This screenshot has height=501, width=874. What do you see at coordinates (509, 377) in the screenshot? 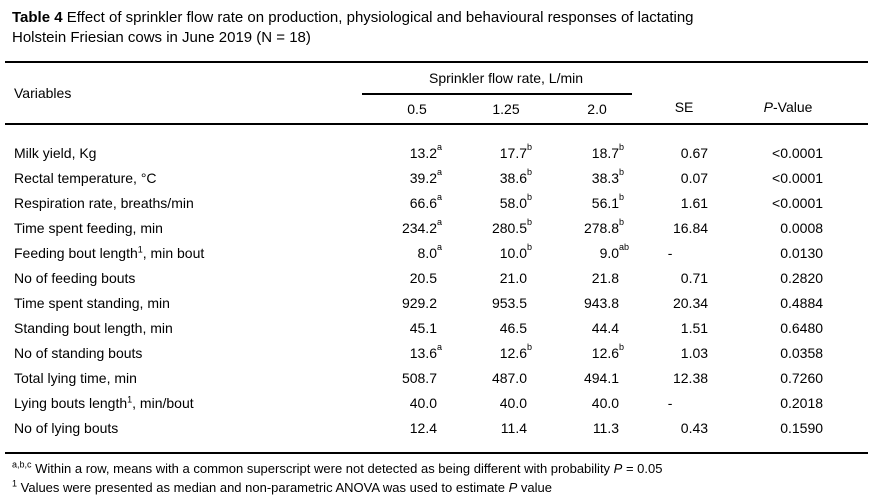
I see `flow-rate-value-cell: 487.0` at bounding box center [509, 377].